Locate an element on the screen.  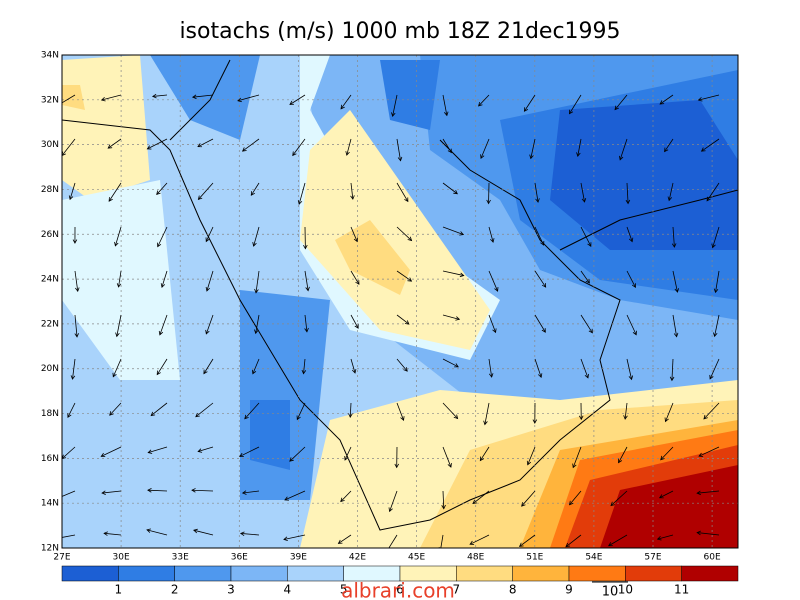
lon-label: 51E is located at coordinates (534, 558).